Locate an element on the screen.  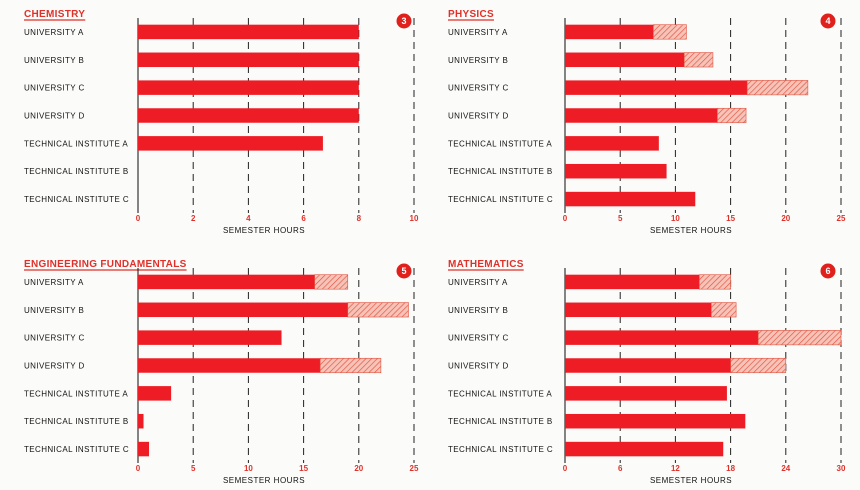
chart-title: ENGINEERING FUNDAMENTALS is located at coordinates (105, 264).